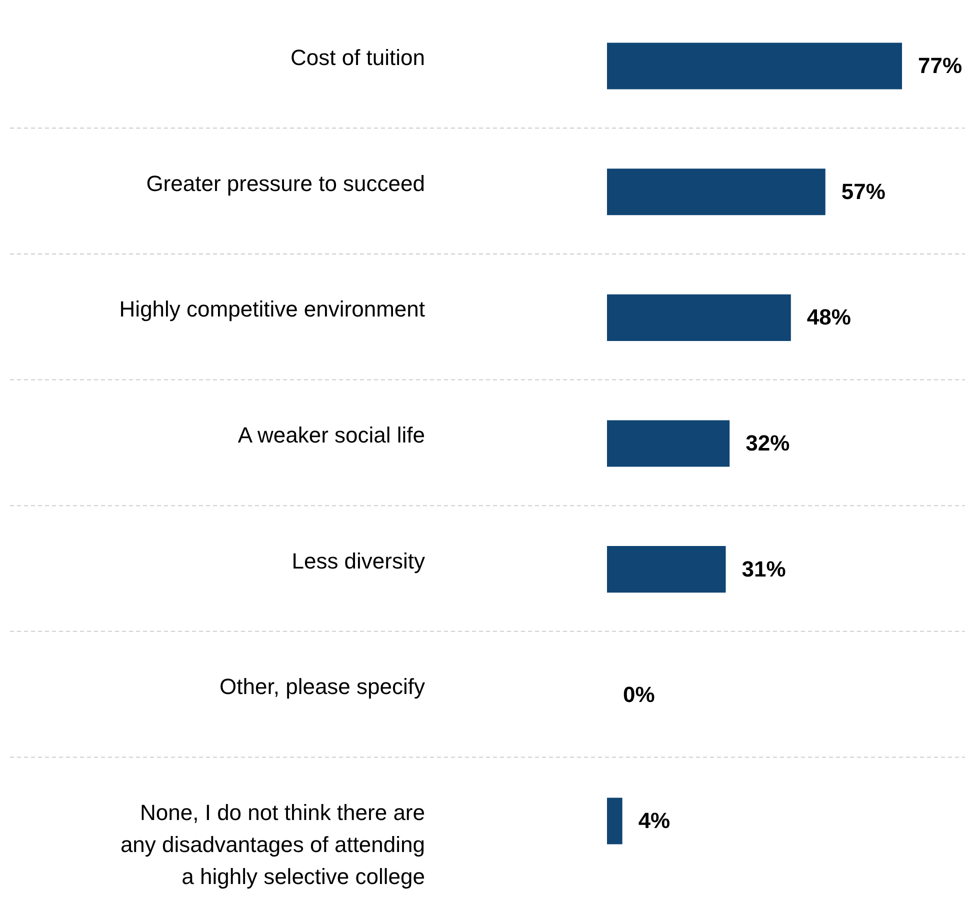 The width and height of the screenshot is (976, 908). I want to click on y-tick-label: Other, please specify, so click(322, 687).